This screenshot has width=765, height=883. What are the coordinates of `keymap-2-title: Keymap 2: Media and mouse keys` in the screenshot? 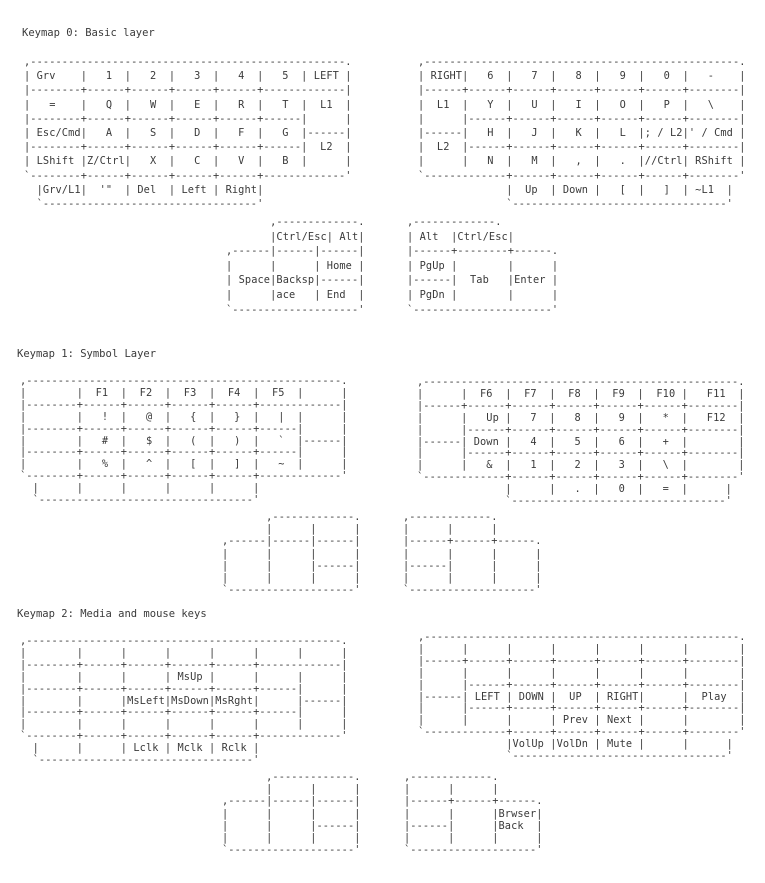 It's located at (112, 614).